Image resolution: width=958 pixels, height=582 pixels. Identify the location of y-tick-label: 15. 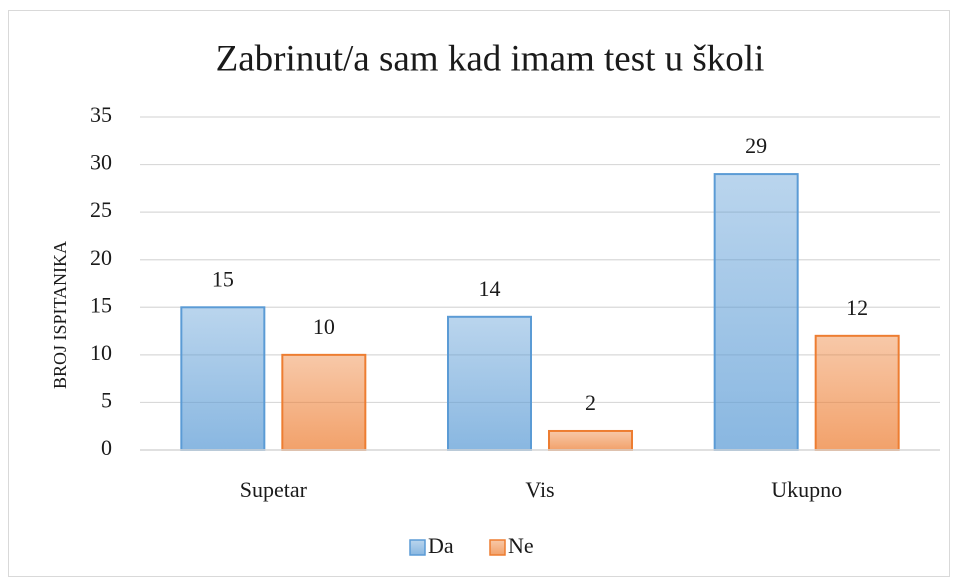
(101, 304).